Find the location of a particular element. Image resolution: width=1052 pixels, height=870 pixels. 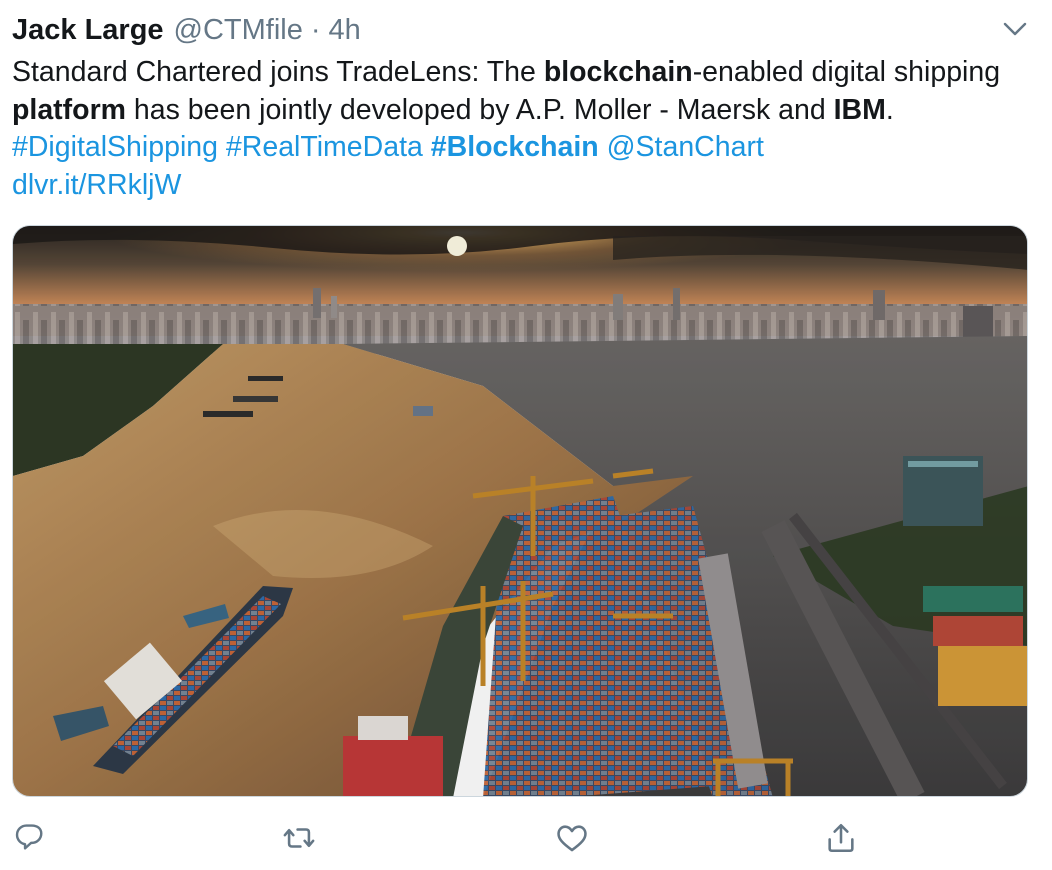

text-bold-ibm: IBM is located at coordinates (859, 109).